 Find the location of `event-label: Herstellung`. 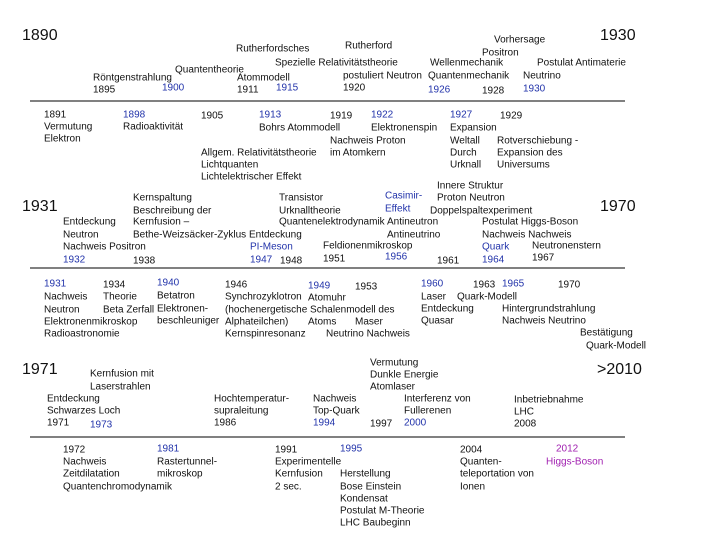

event-label: Herstellung is located at coordinates (365, 474).